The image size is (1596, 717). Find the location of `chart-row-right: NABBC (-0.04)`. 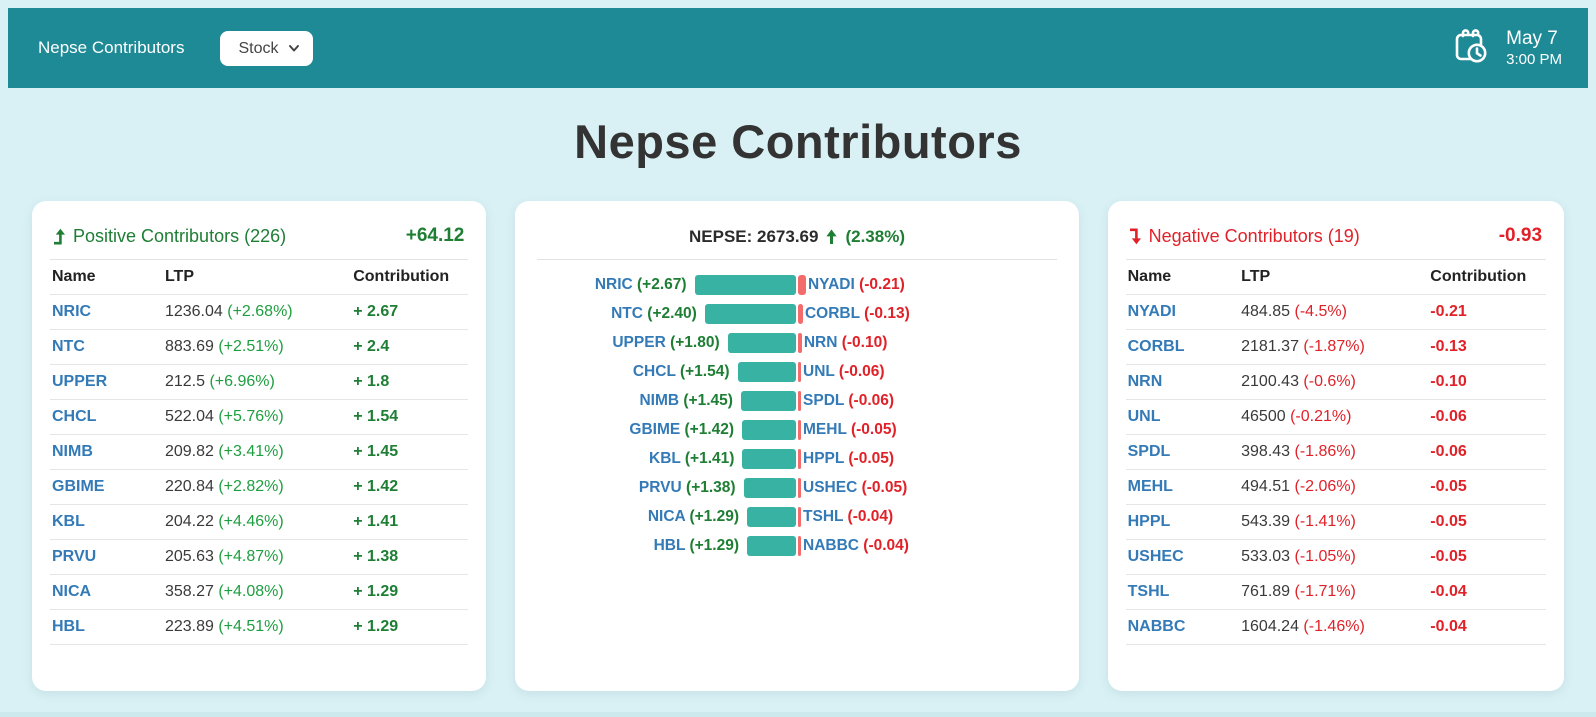

chart-row-right: NABBC (-0.04) is located at coordinates (929, 545).